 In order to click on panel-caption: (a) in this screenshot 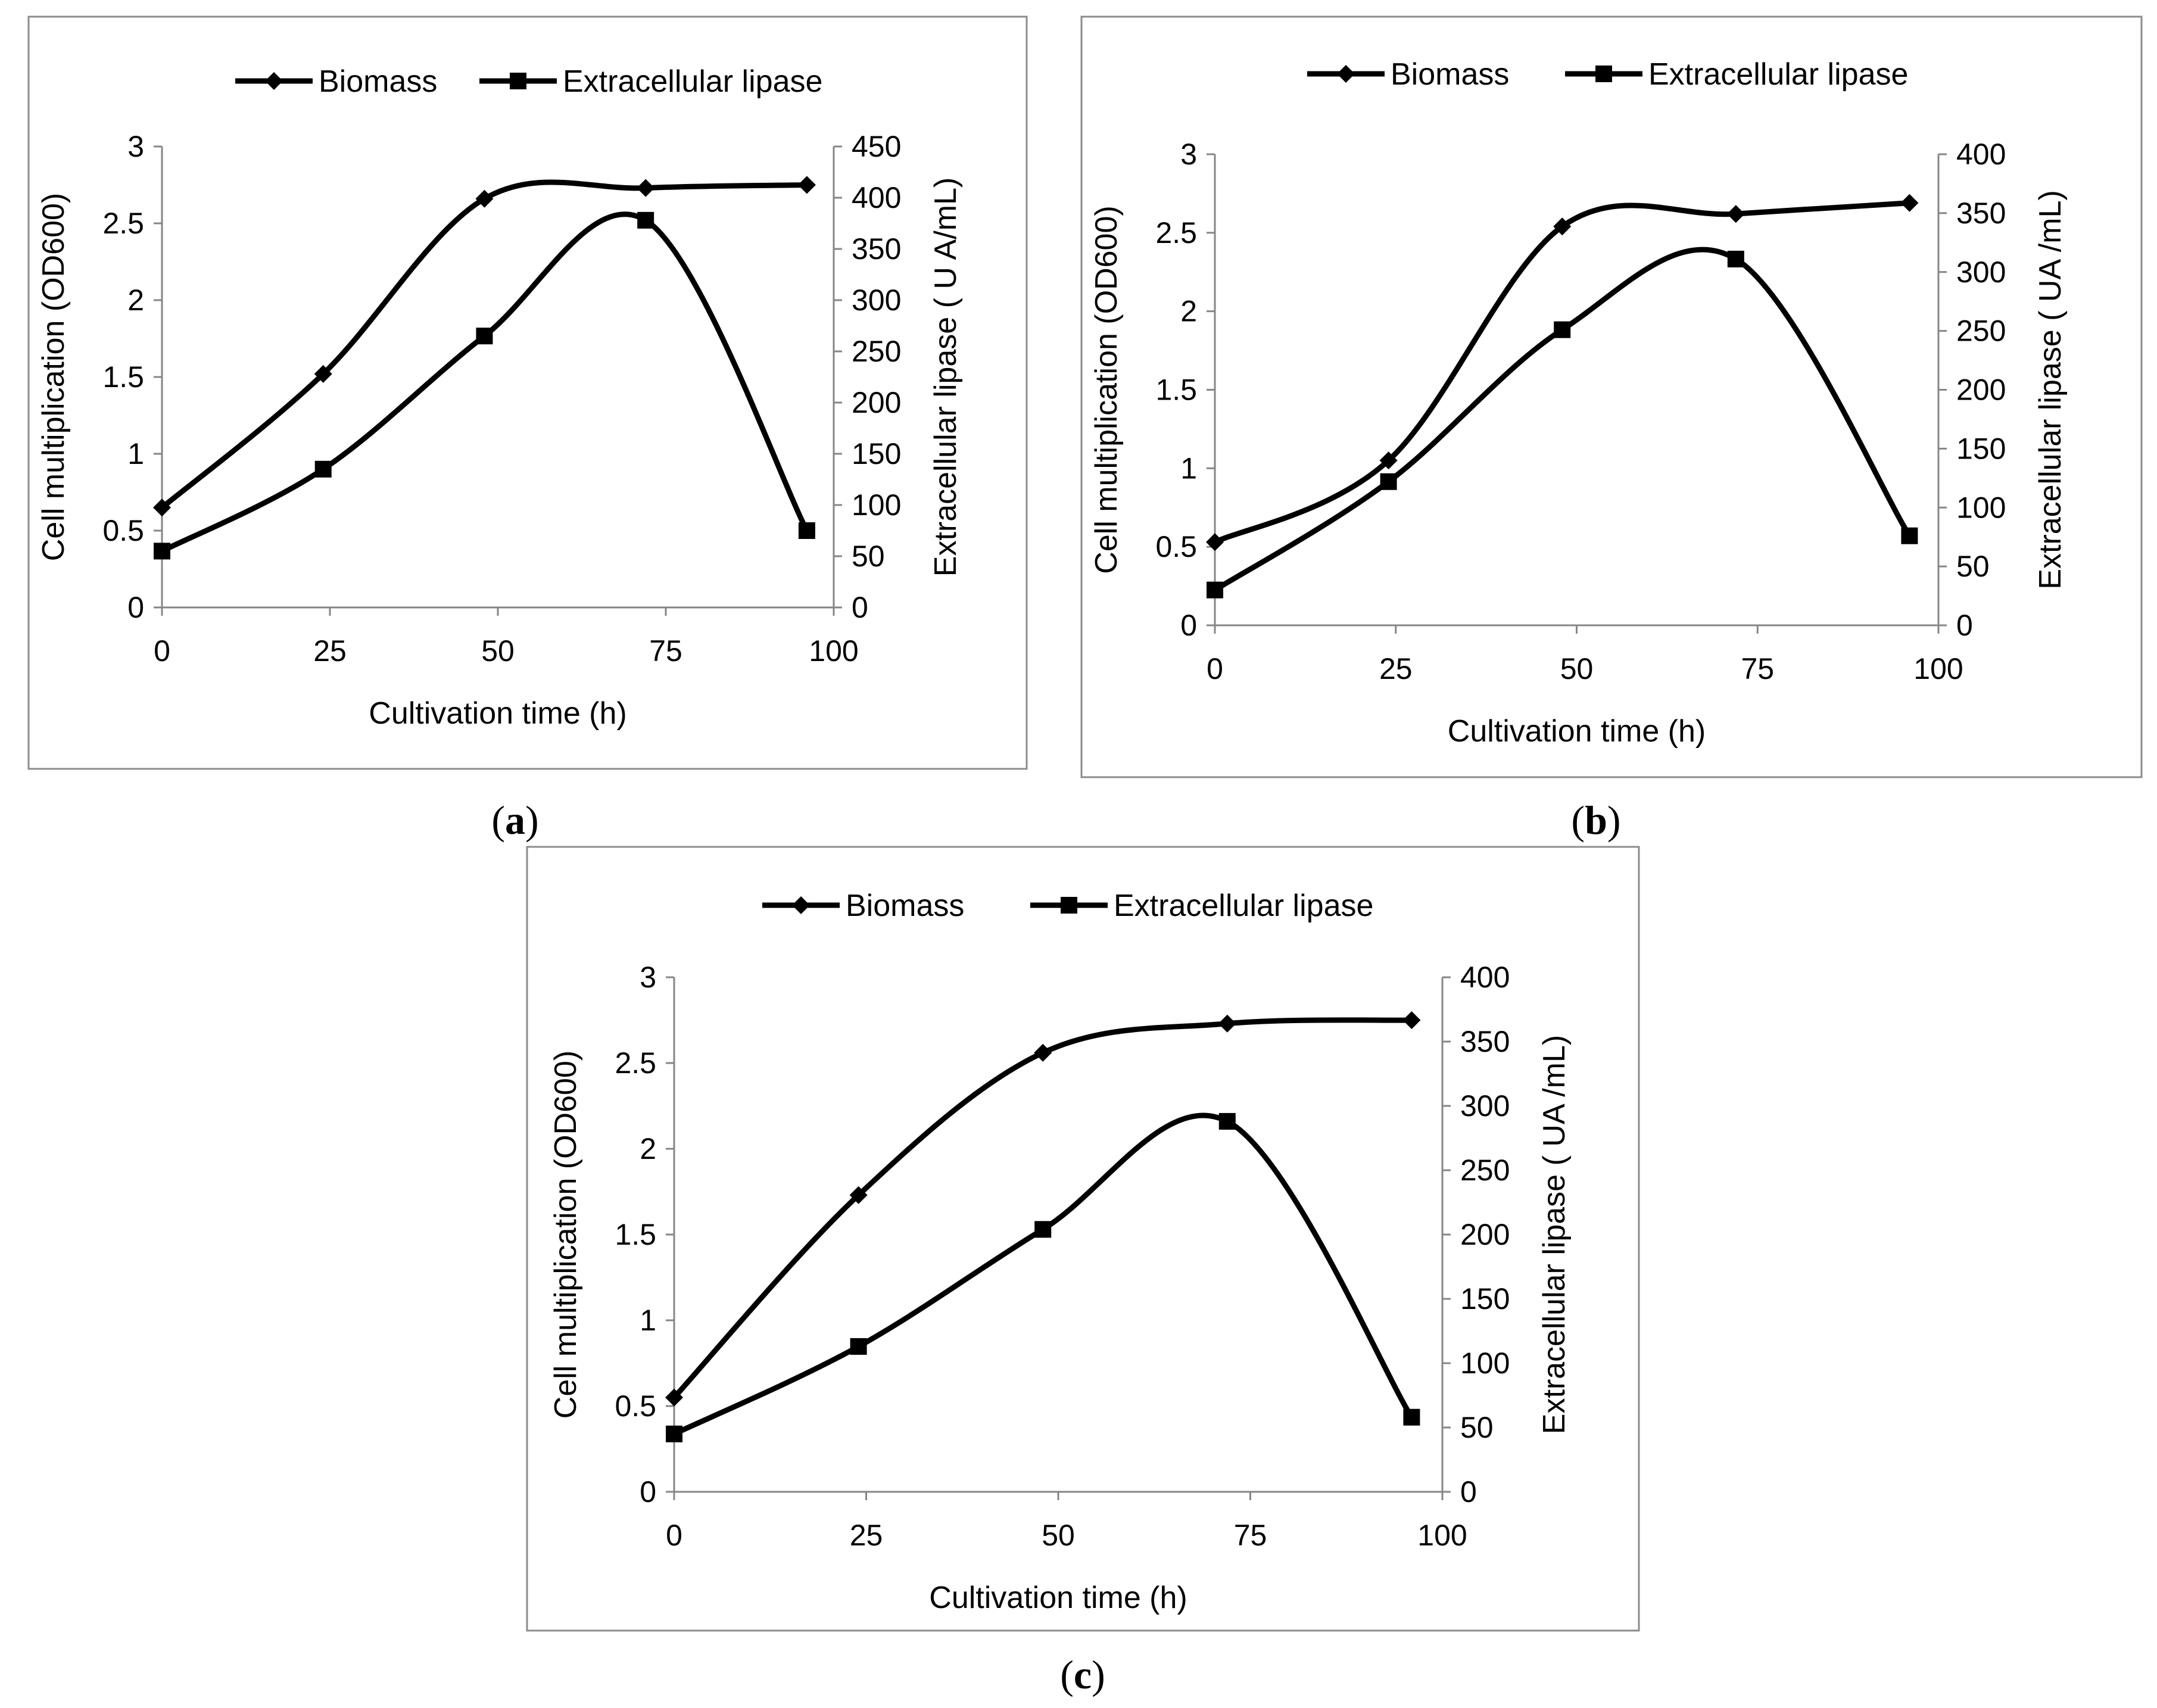, I will do `click(514, 820)`.